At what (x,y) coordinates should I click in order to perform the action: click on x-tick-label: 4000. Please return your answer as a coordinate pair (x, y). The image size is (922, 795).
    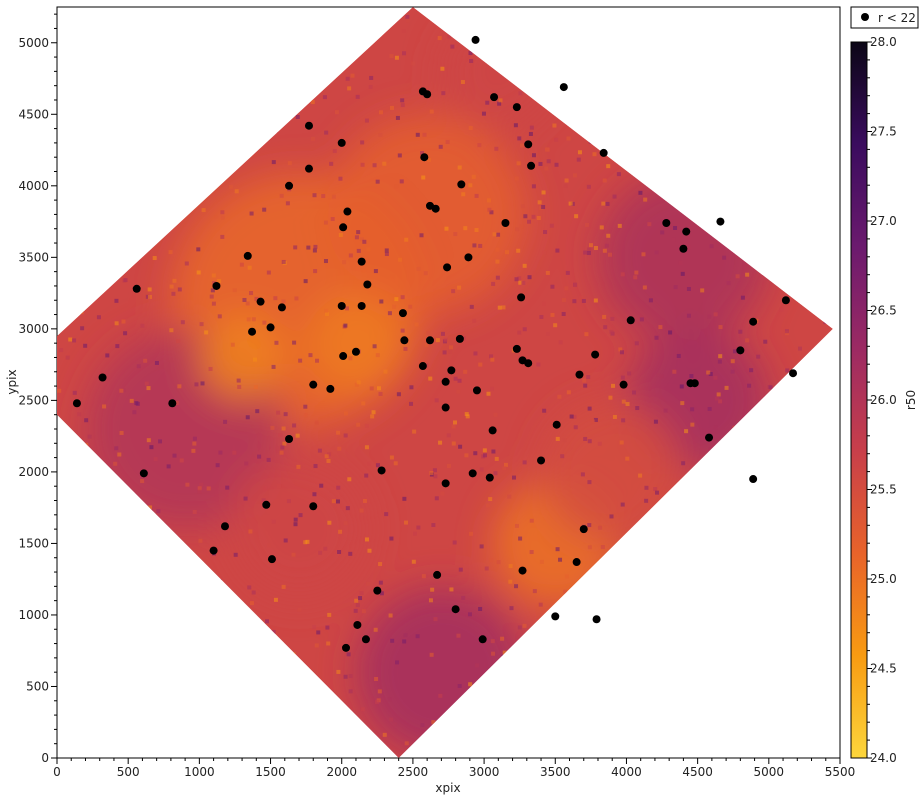
    Looking at the image, I should click on (626, 772).